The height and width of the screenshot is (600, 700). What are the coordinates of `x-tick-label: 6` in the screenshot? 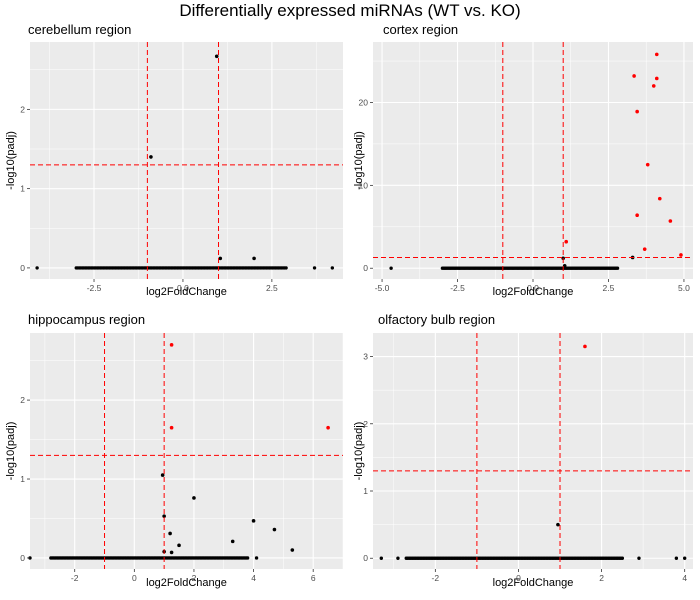 It's located at (313, 578).